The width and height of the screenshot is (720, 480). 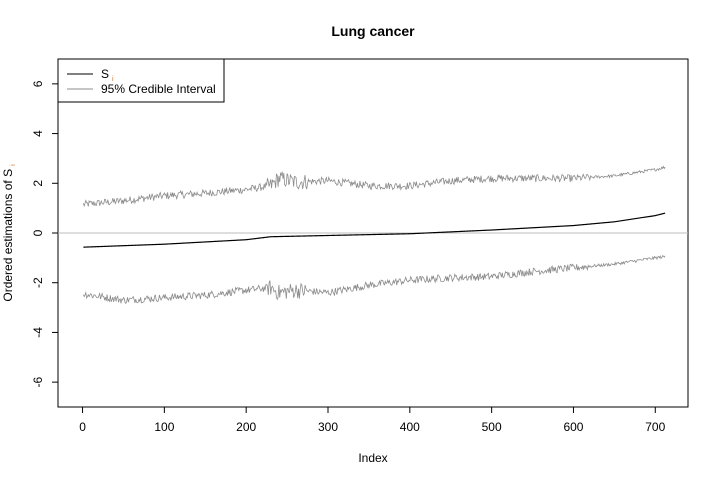 What do you see at coordinates (164, 427) in the screenshot?
I see `x-tick-label: 100` at bounding box center [164, 427].